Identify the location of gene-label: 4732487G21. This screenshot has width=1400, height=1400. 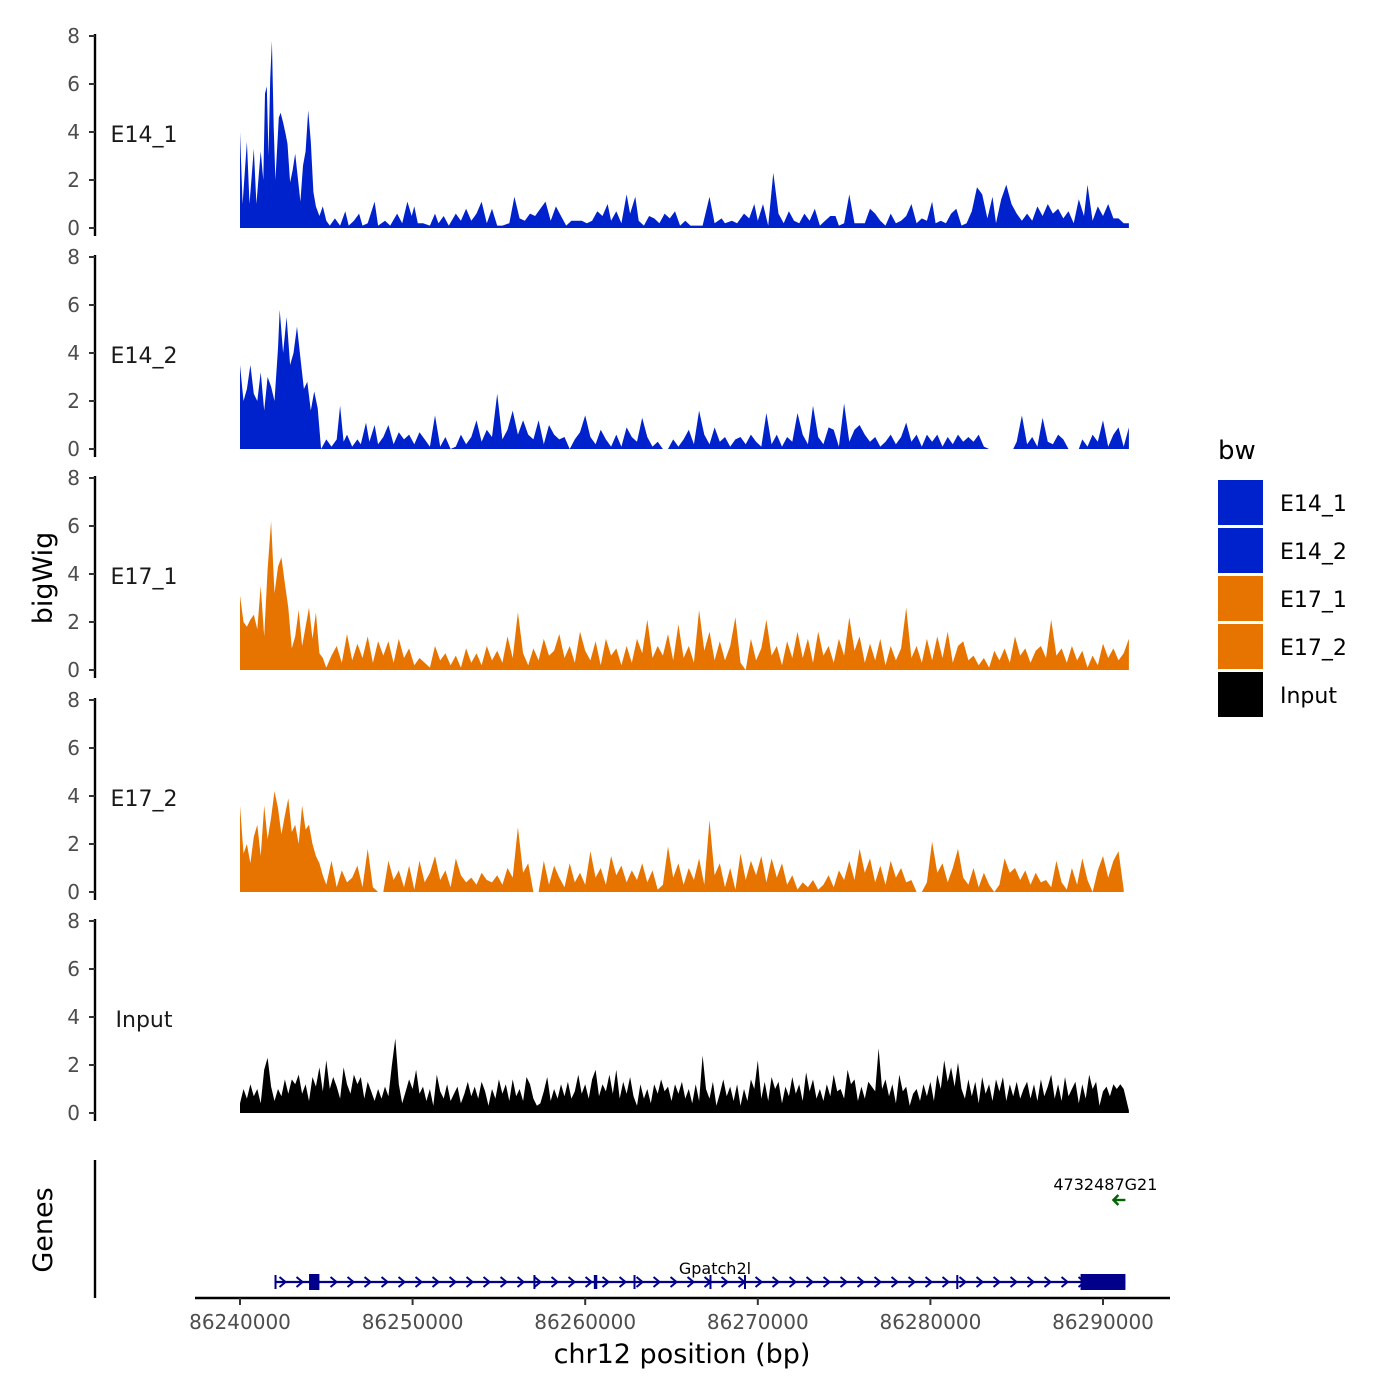
(1105, 1184).